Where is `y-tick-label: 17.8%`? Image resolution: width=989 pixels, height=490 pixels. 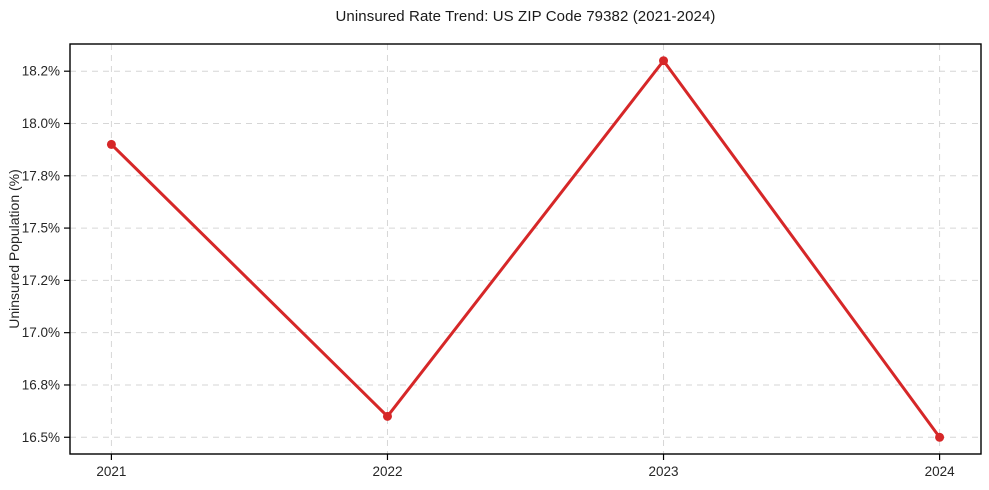 y-tick-label: 17.8% is located at coordinates (41, 175).